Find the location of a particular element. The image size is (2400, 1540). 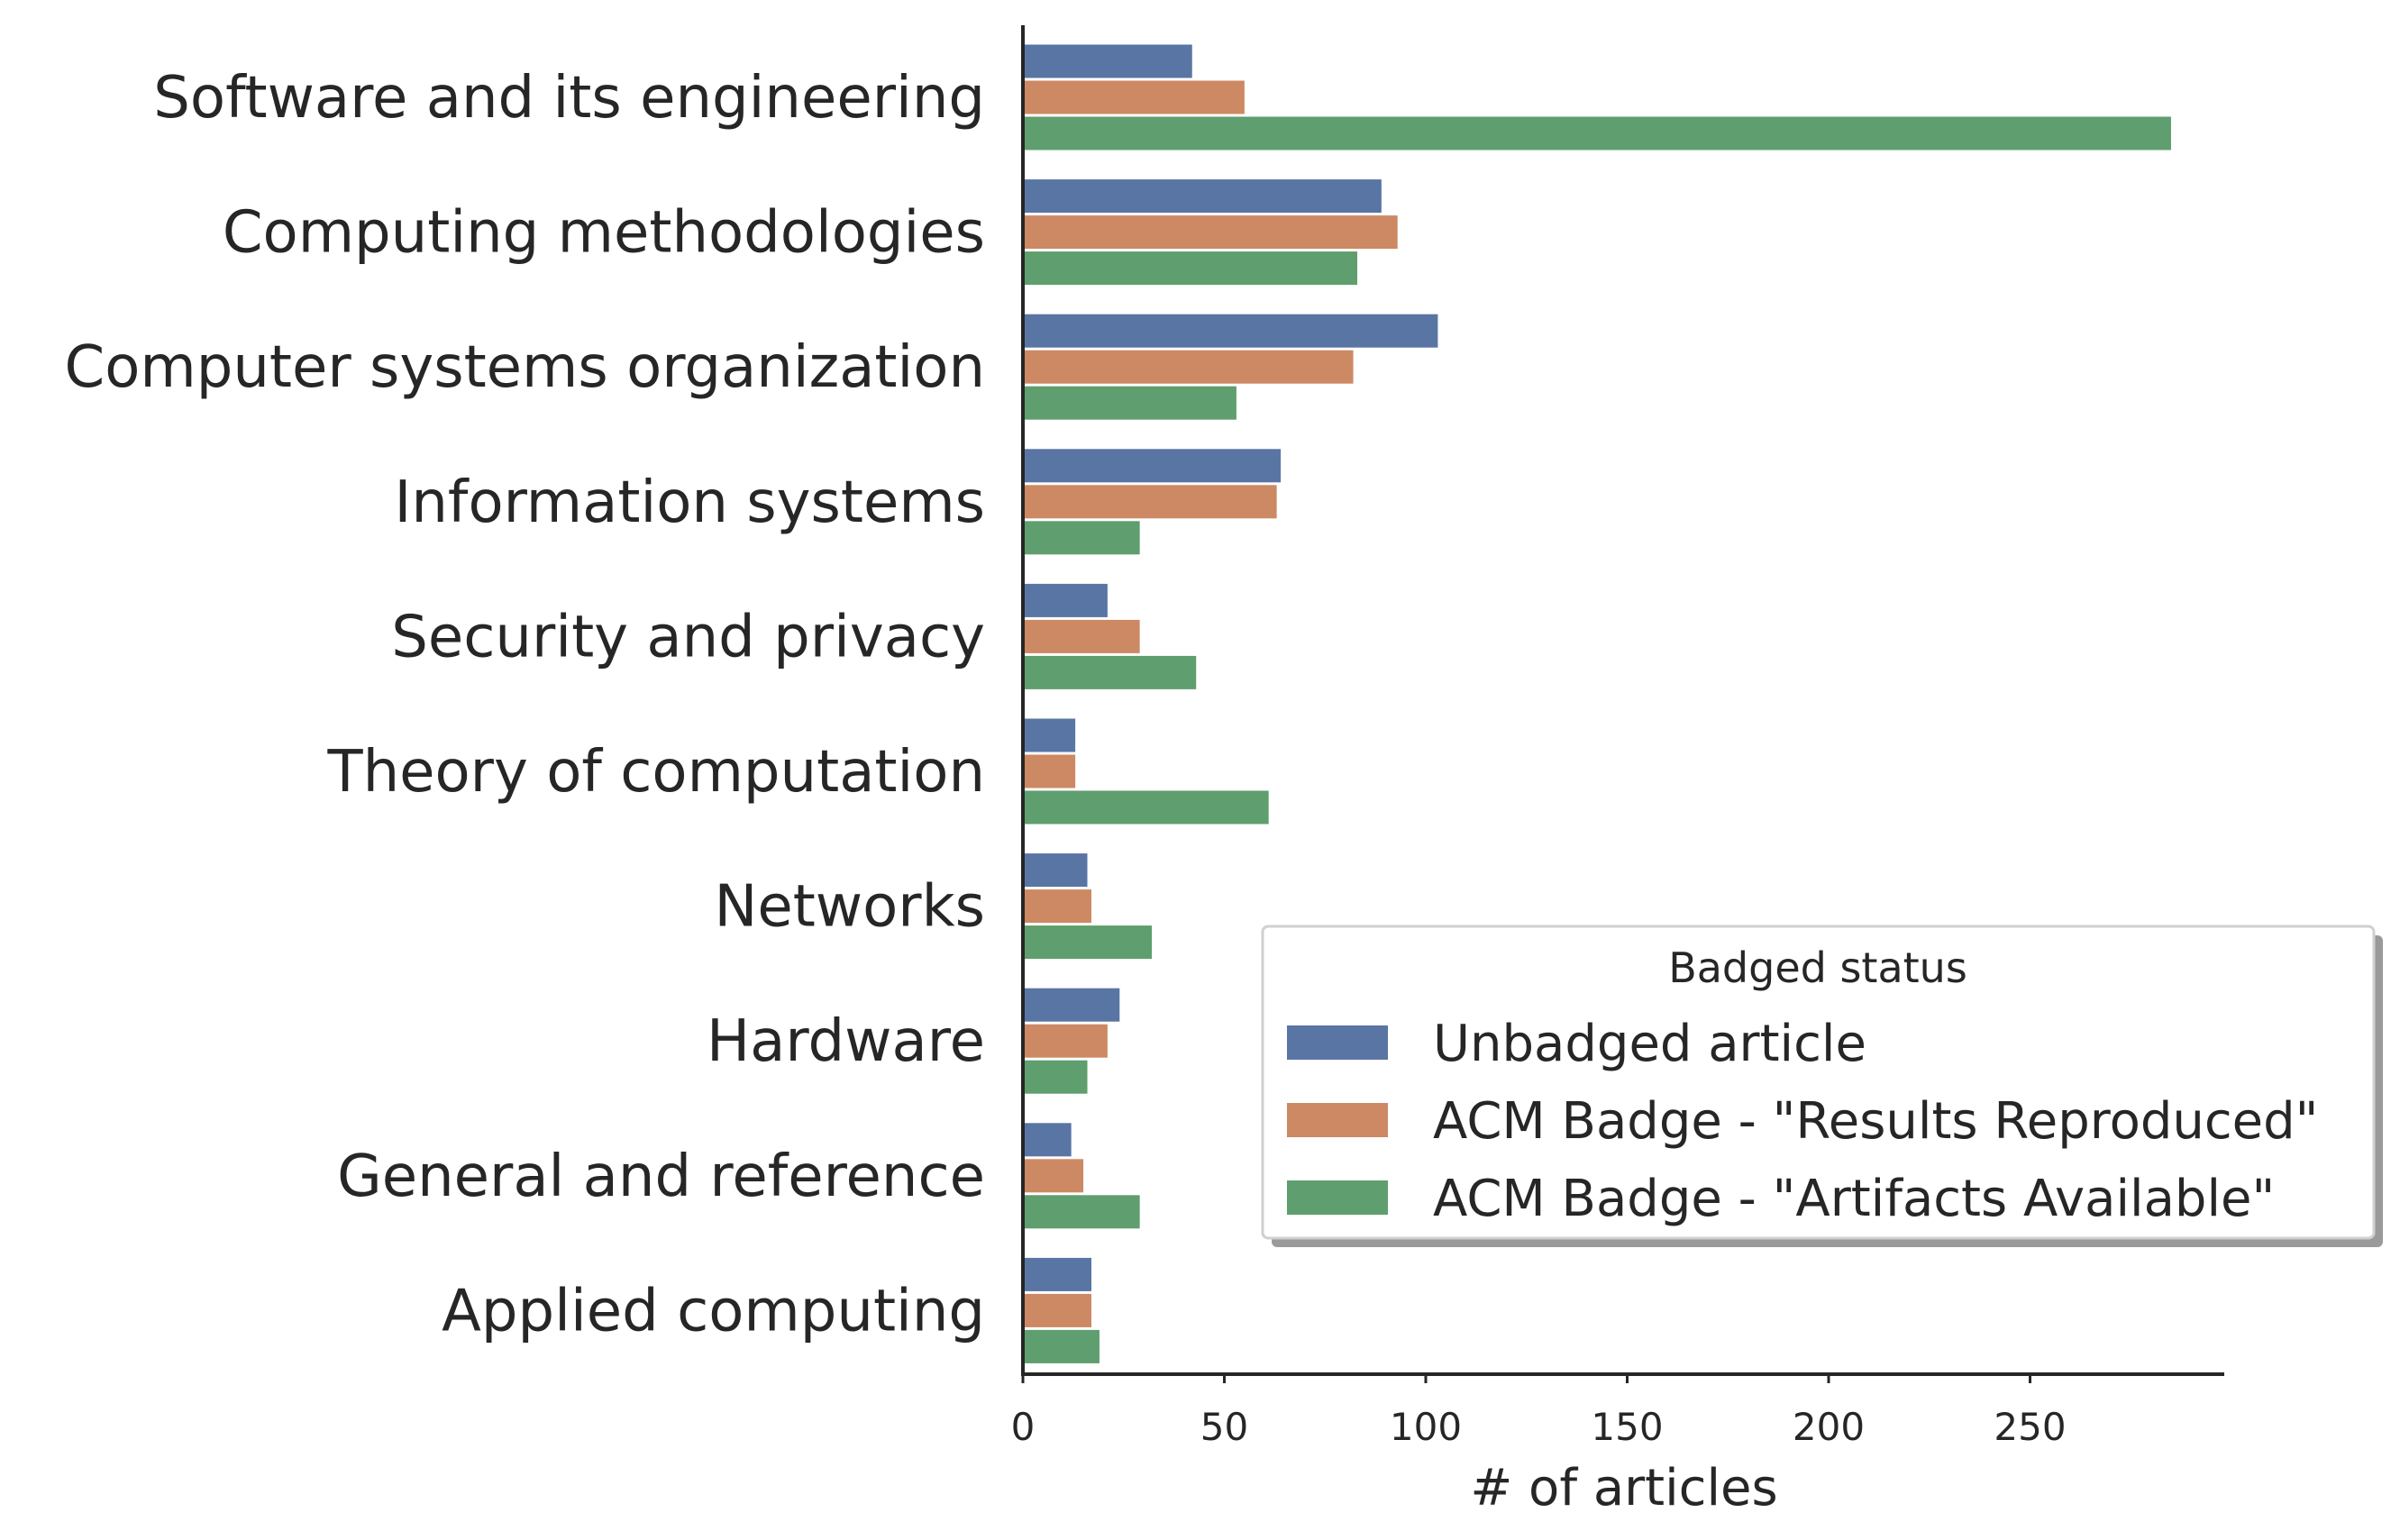

category-label: Security and privacy is located at coordinates (688, 637).